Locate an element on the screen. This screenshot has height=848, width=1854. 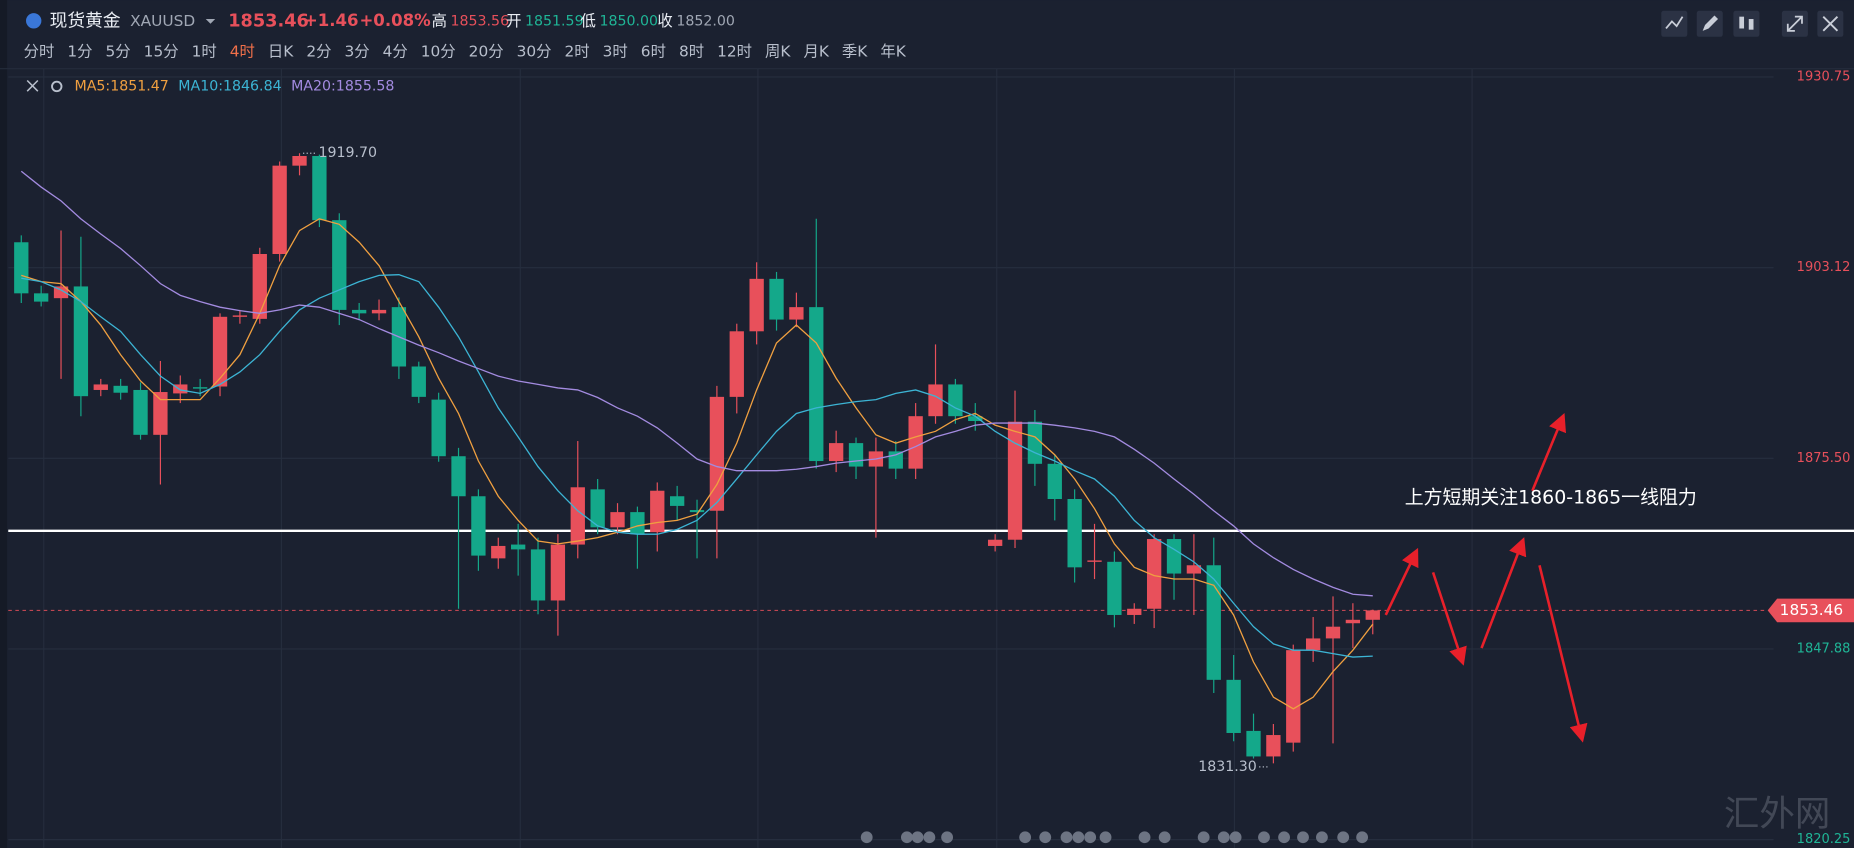
y-tick-label: 1875.50 is located at coordinates (1824, 458).